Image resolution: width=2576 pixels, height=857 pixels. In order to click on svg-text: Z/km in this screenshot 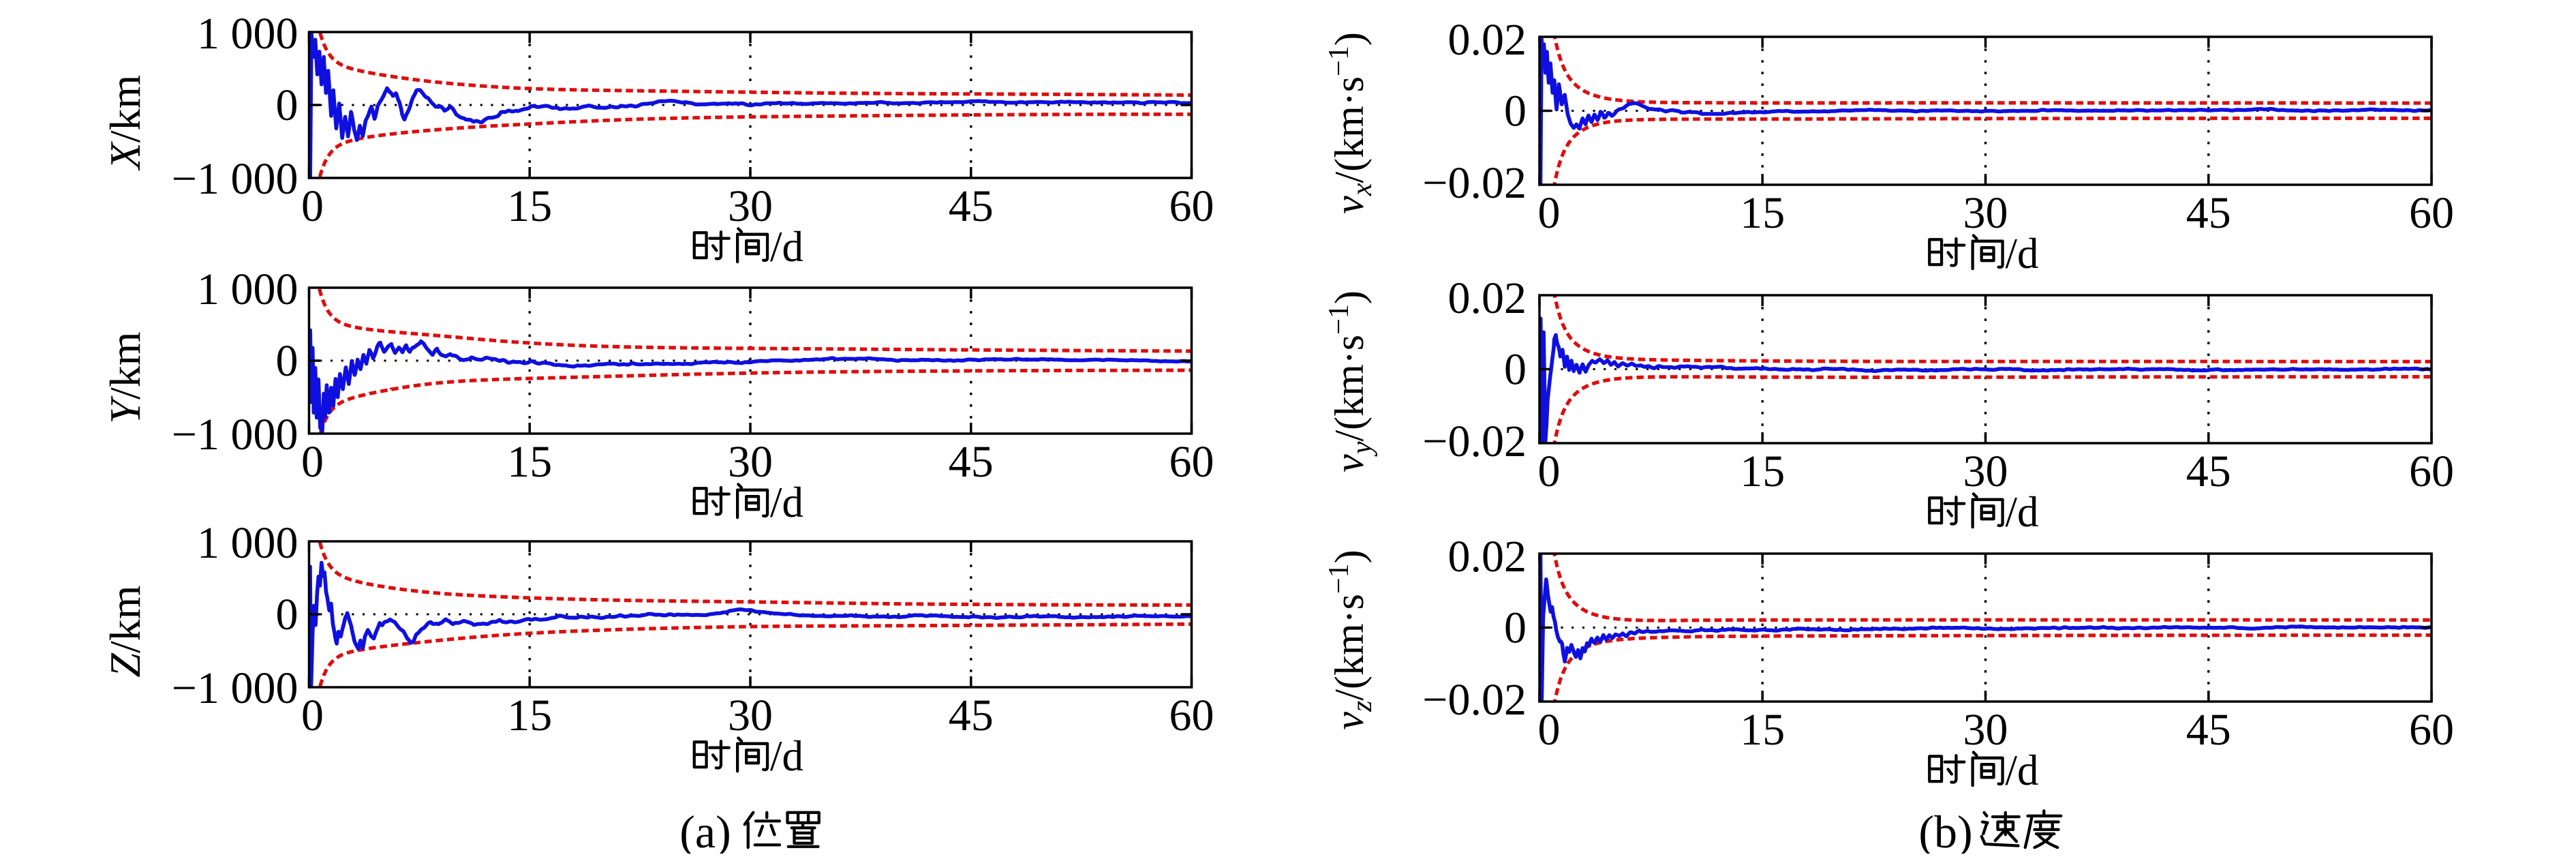, I will do `click(125, 631)`.